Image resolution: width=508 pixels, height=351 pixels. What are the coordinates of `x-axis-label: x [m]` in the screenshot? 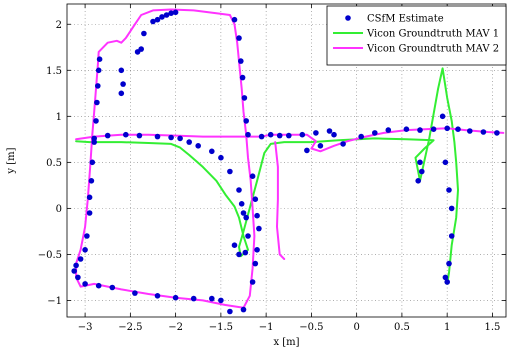 It's located at (286, 342).